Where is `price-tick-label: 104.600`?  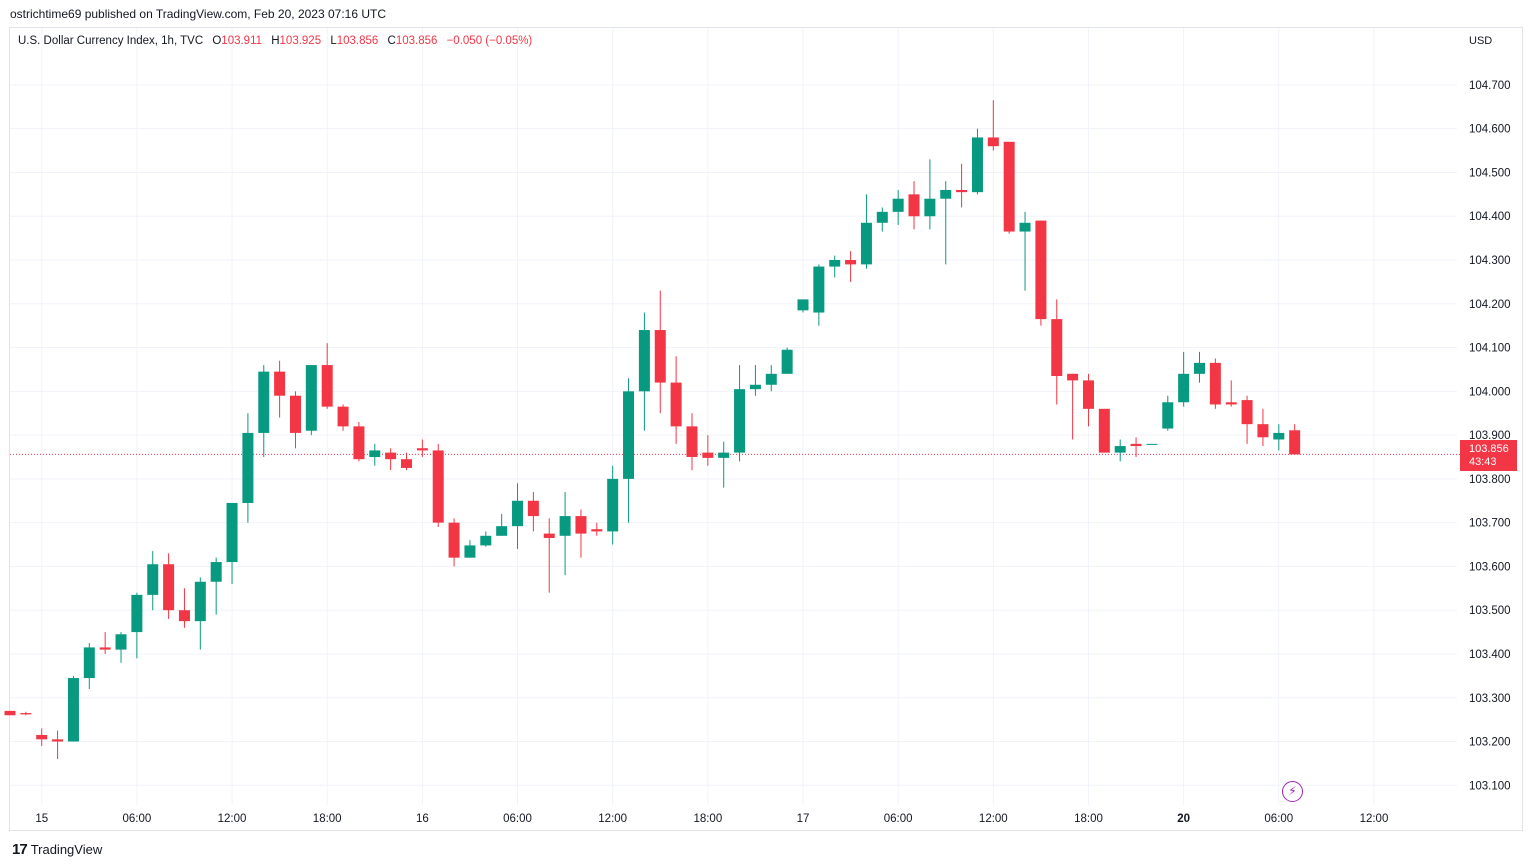
price-tick-label: 104.600 is located at coordinates (1490, 130).